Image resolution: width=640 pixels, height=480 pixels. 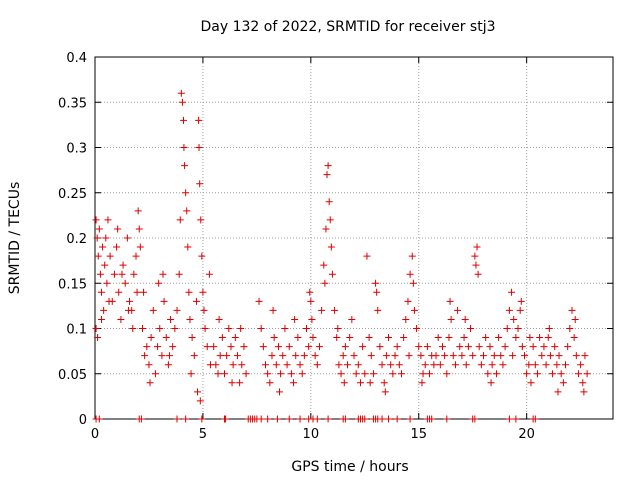 What do you see at coordinates (95, 434) in the screenshot?
I see `x-tick-label: 0` at bounding box center [95, 434].